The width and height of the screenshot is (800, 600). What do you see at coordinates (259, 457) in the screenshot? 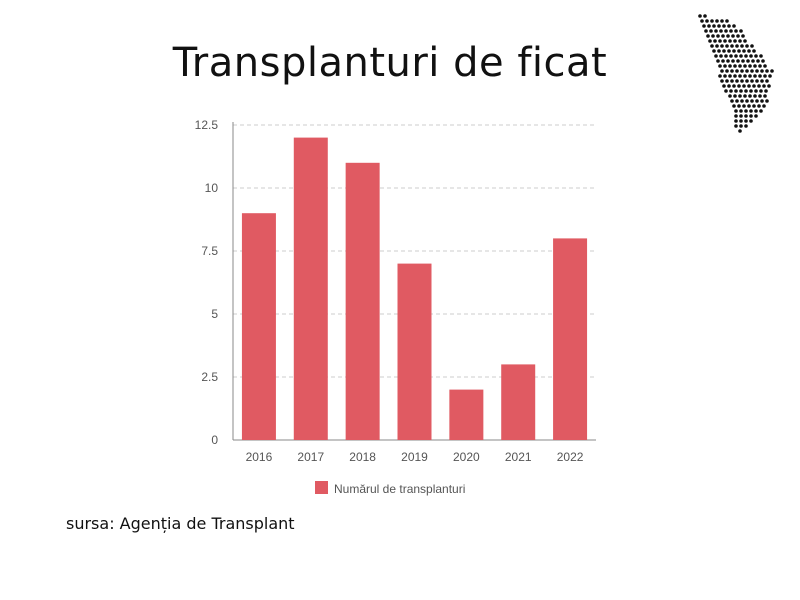
I see `x-tick-label: 2016` at bounding box center [259, 457].